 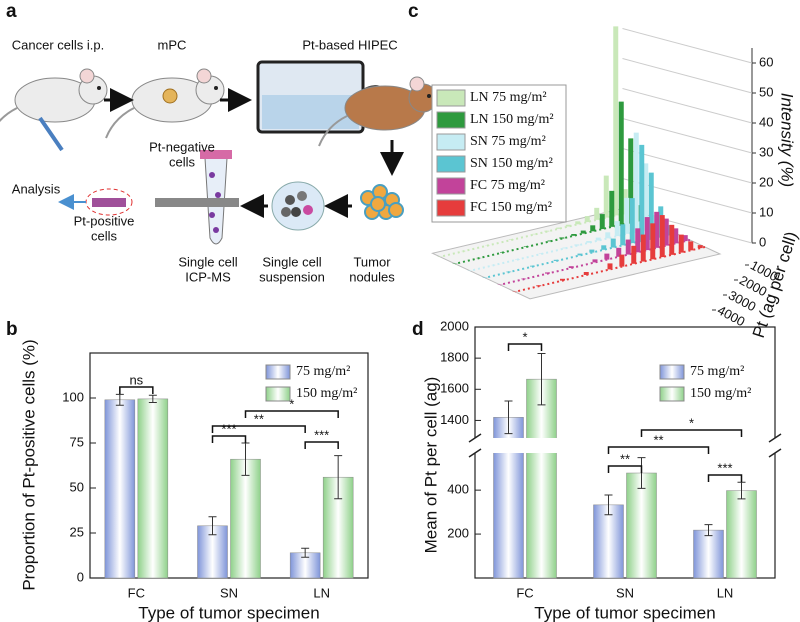 What do you see at coordinates (454, 325) in the screenshot?
I see `y-tick-label: 2000` at bounding box center [454, 325].